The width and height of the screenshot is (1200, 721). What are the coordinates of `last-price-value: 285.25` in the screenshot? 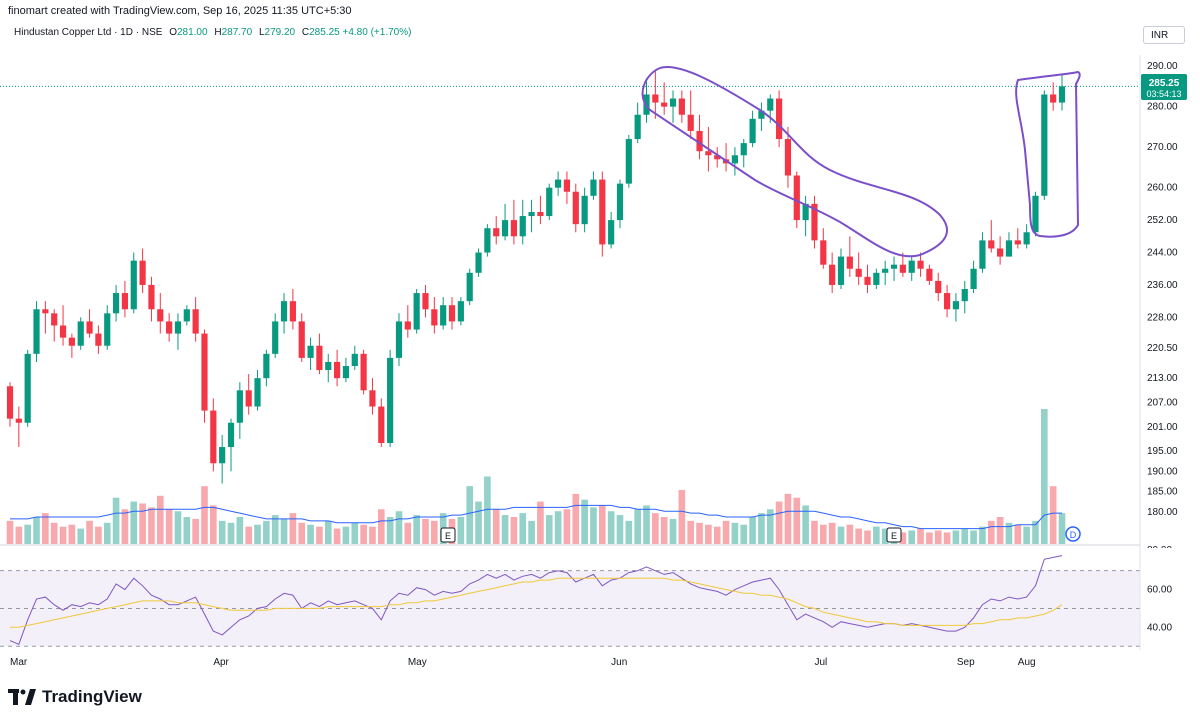 It's located at (1164, 83).